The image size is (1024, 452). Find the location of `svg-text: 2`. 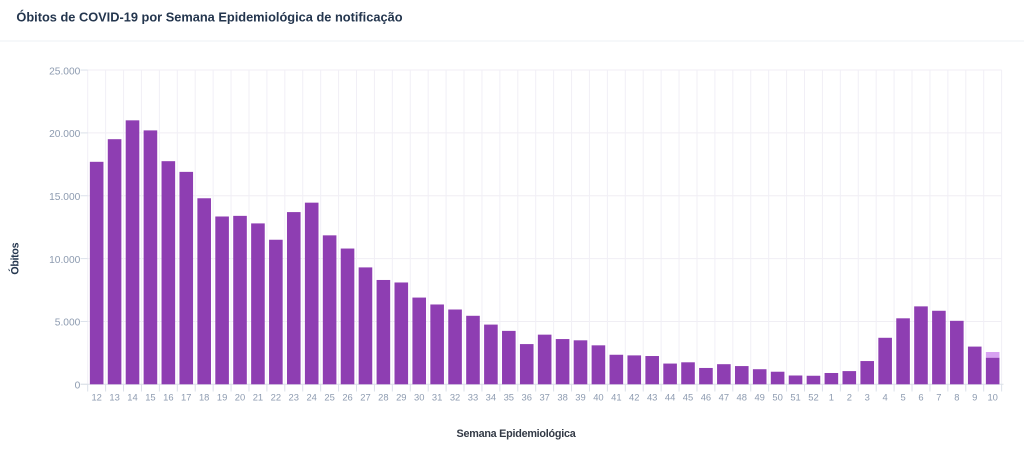

svg-text: 2 is located at coordinates (849, 397).